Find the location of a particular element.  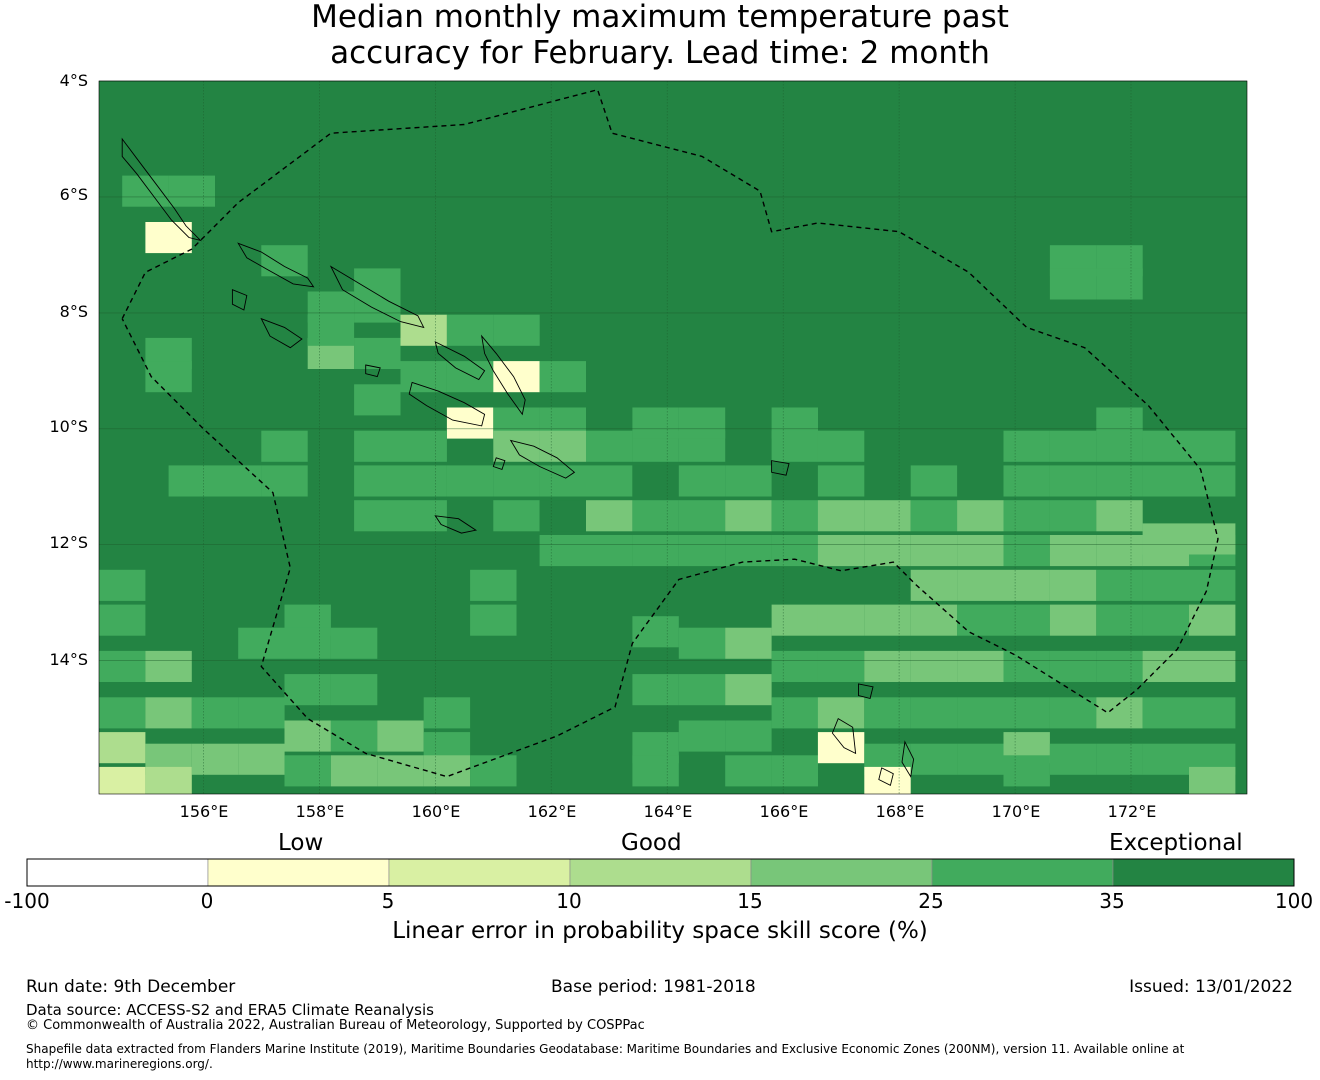

colorbar-tick: 10 is located at coordinates (569, 901).